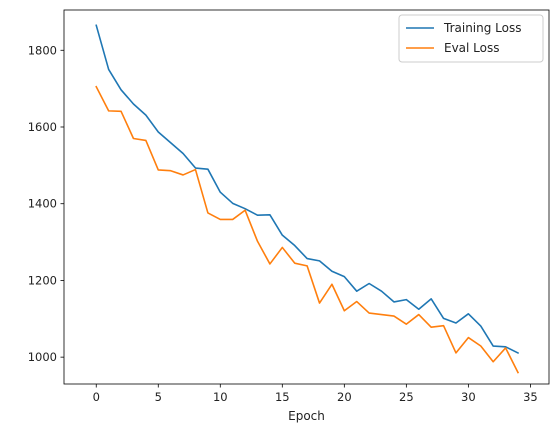 The image size is (560, 432). What do you see at coordinates (482, 28) in the screenshot?
I see `legend-label-training-loss: Training Loss` at bounding box center [482, 28].